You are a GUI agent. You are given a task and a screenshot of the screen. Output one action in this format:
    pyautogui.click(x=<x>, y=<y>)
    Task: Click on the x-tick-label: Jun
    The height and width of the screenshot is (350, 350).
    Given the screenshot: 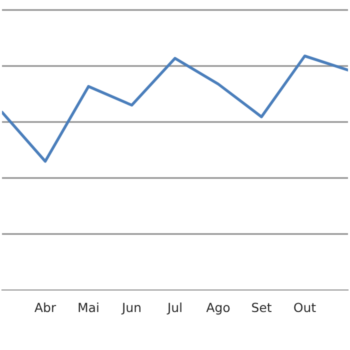 What is the action you would take?
    pyautogui.click(x=130, y=308)
    